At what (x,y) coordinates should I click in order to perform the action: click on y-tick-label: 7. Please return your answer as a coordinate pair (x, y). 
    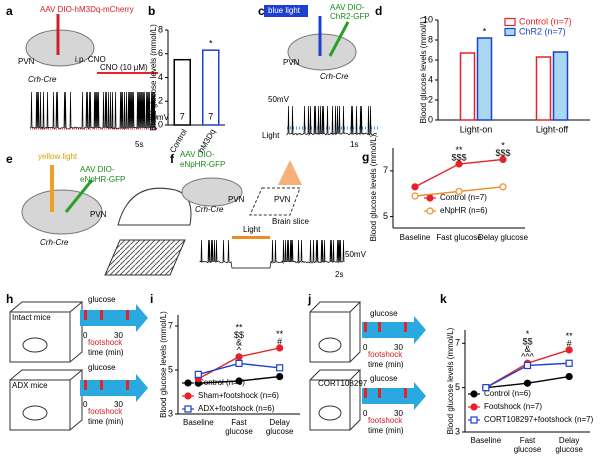
    Looking at the image, I should click on (457, 343).